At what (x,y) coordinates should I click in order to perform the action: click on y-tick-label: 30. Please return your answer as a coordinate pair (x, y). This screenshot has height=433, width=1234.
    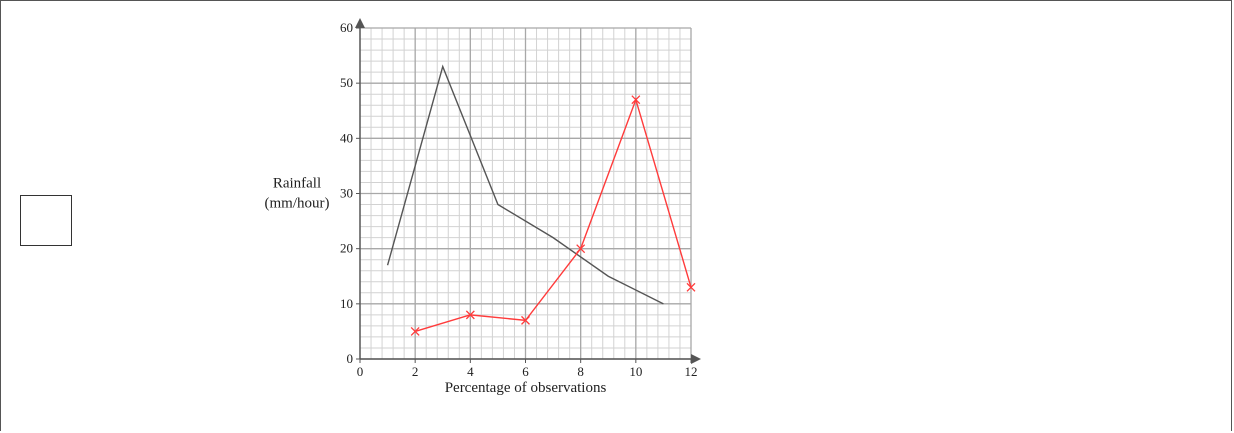
    Looking at the image, I should click on (346, 193).